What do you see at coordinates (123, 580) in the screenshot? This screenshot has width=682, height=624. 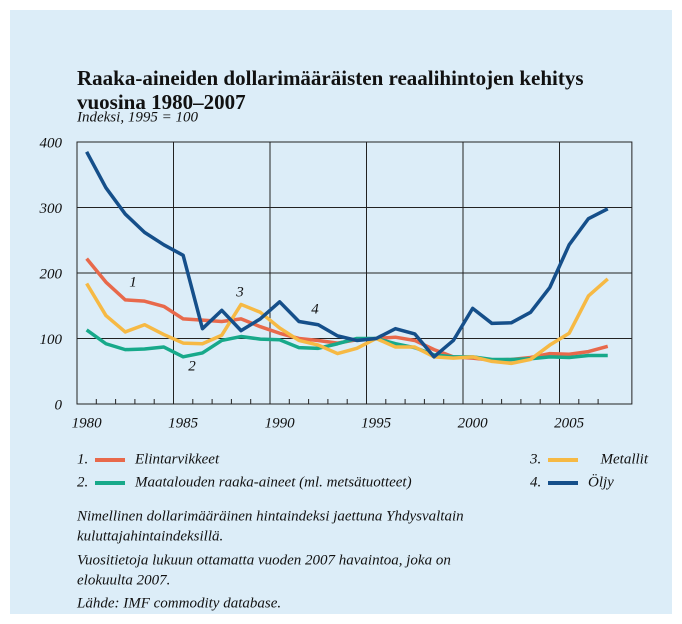 I see `note: elokuulta 2007.` at bounding box center [123, 580].